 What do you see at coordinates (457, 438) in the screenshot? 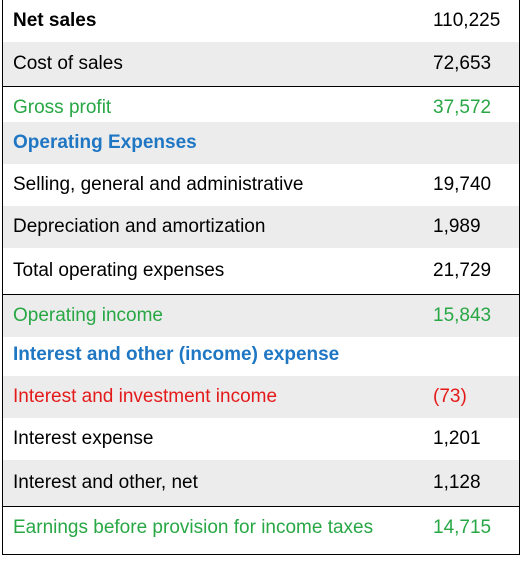
I see `row-value: 1,201` at bounding box center [457, 438].